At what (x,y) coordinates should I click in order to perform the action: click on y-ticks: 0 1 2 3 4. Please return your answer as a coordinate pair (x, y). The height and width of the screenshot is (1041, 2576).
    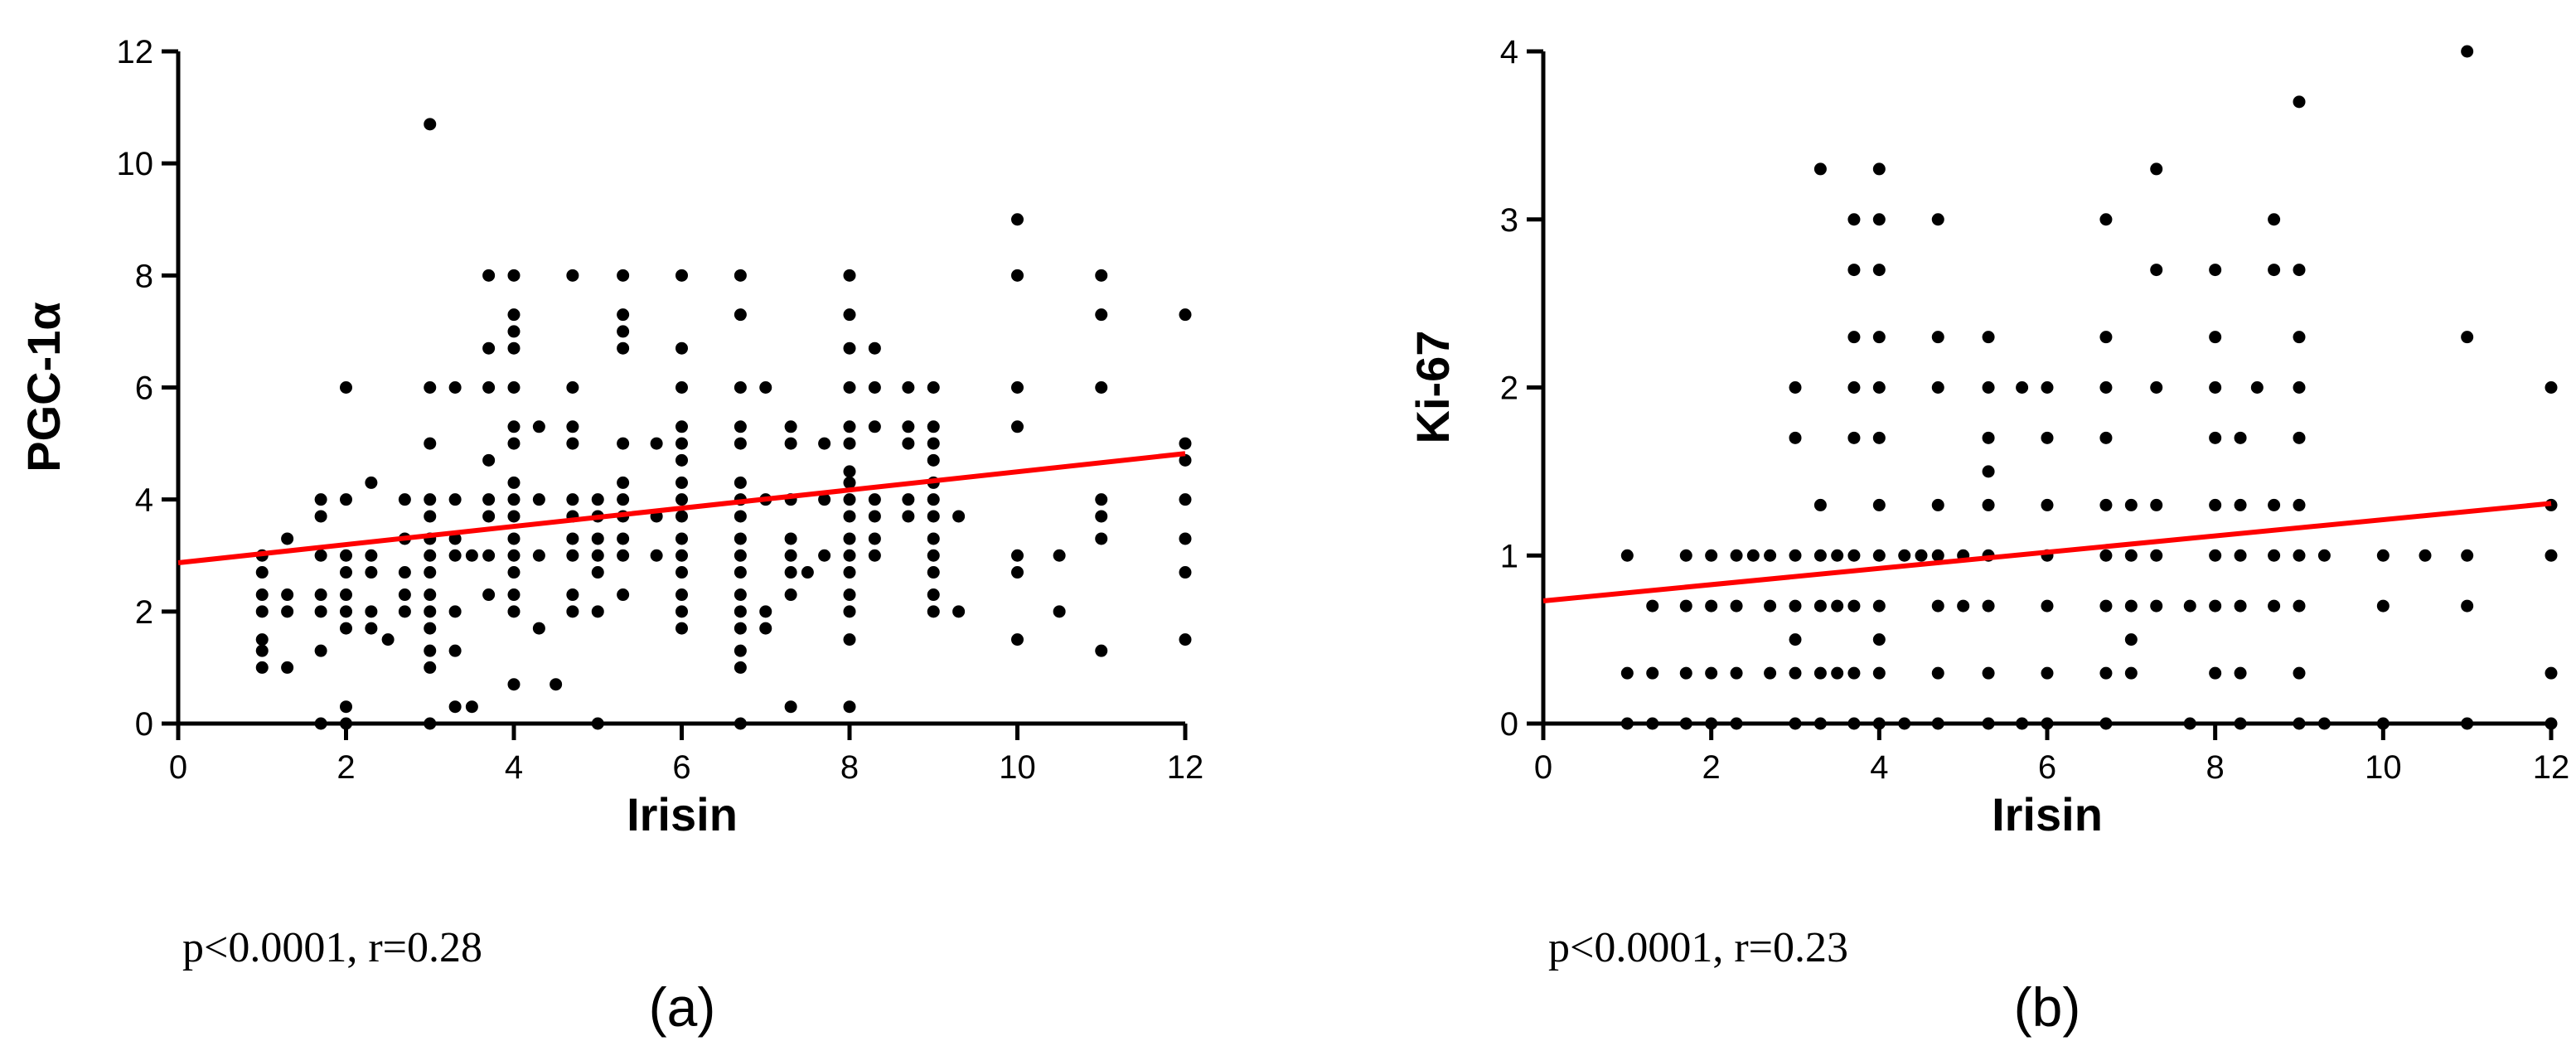
    Looking at the image, I should click on (1521, 388).